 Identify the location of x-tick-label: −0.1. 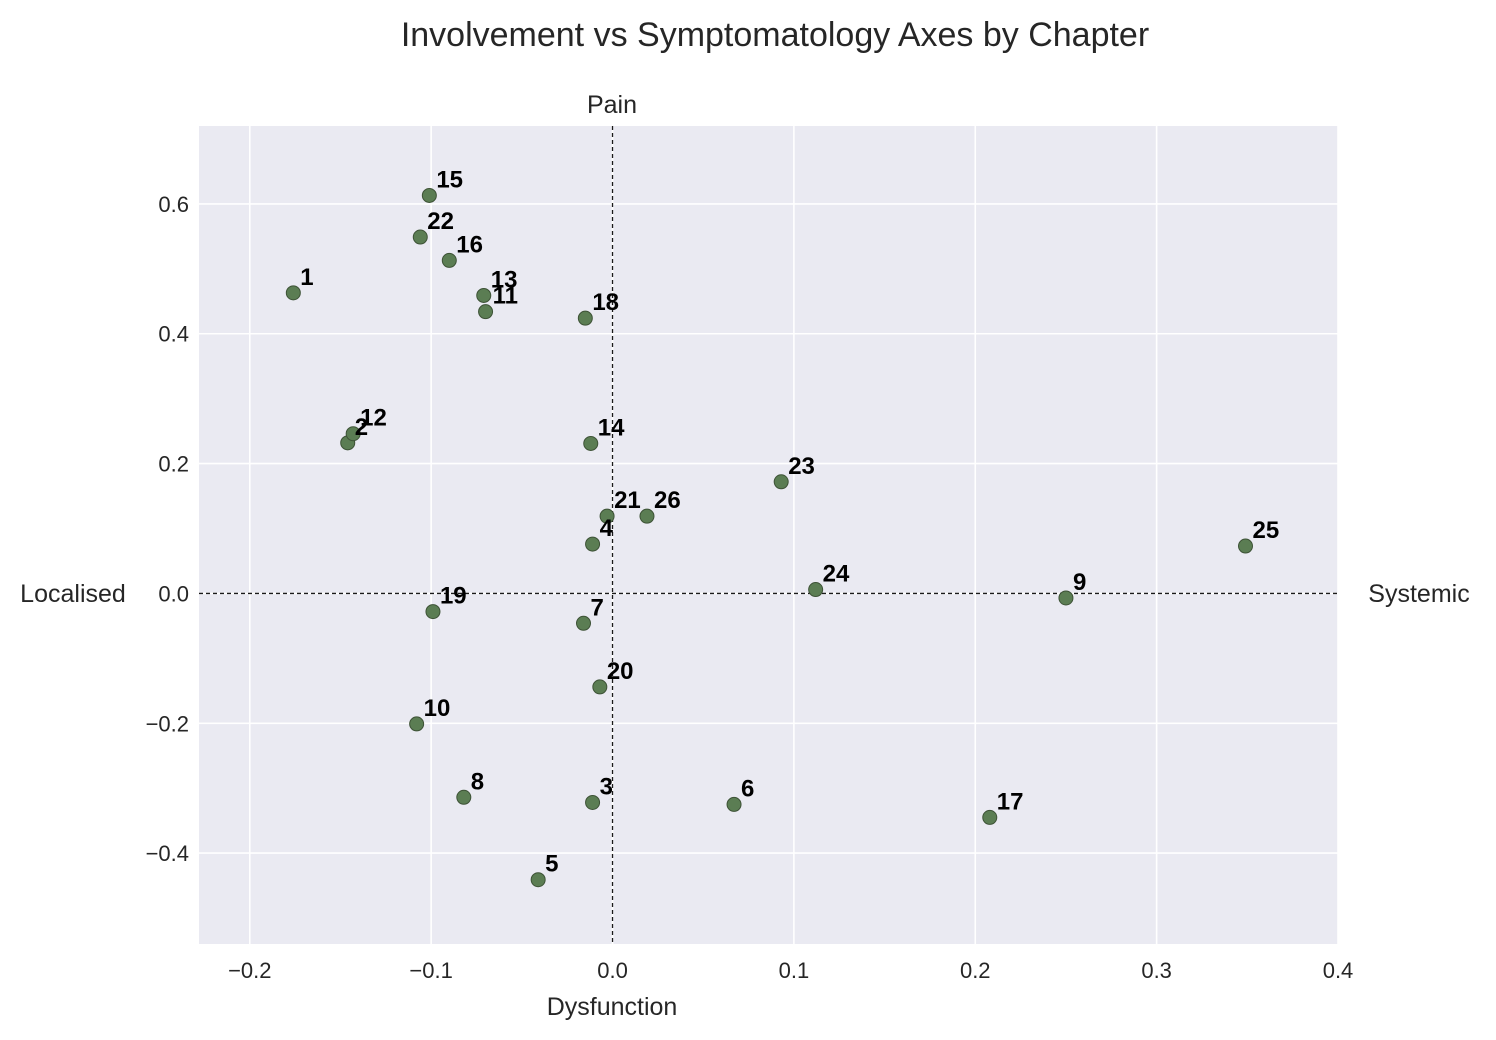
(430, 970).